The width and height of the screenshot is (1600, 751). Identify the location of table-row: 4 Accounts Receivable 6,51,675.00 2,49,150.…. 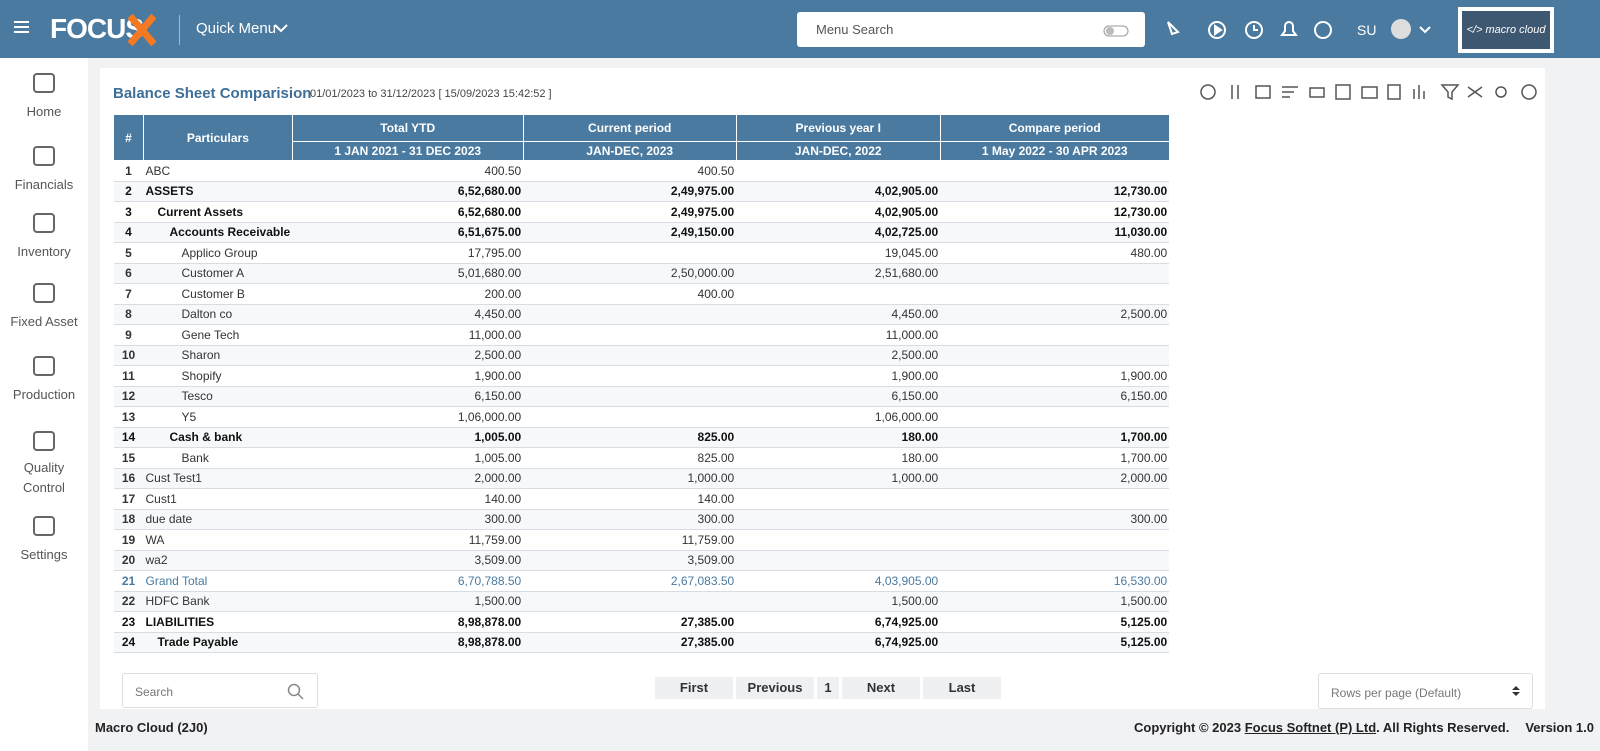
(641, 232).